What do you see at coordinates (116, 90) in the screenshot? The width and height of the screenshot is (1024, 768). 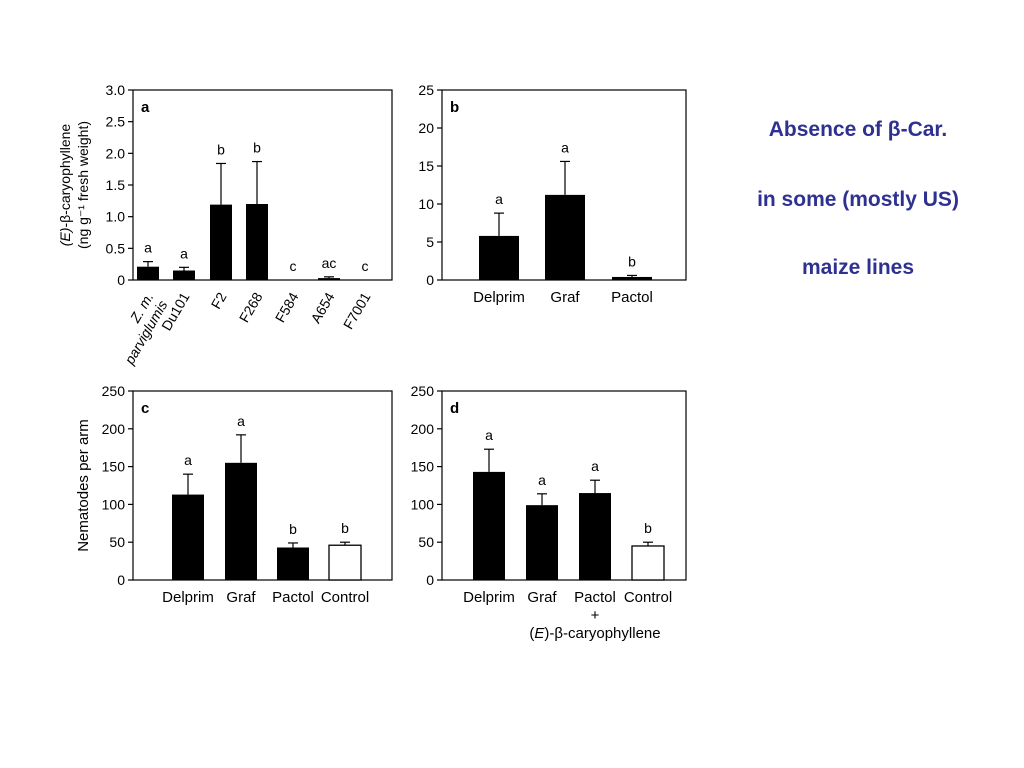 I see `y-tick-label: 3.0` at bounding box center [116, 90].